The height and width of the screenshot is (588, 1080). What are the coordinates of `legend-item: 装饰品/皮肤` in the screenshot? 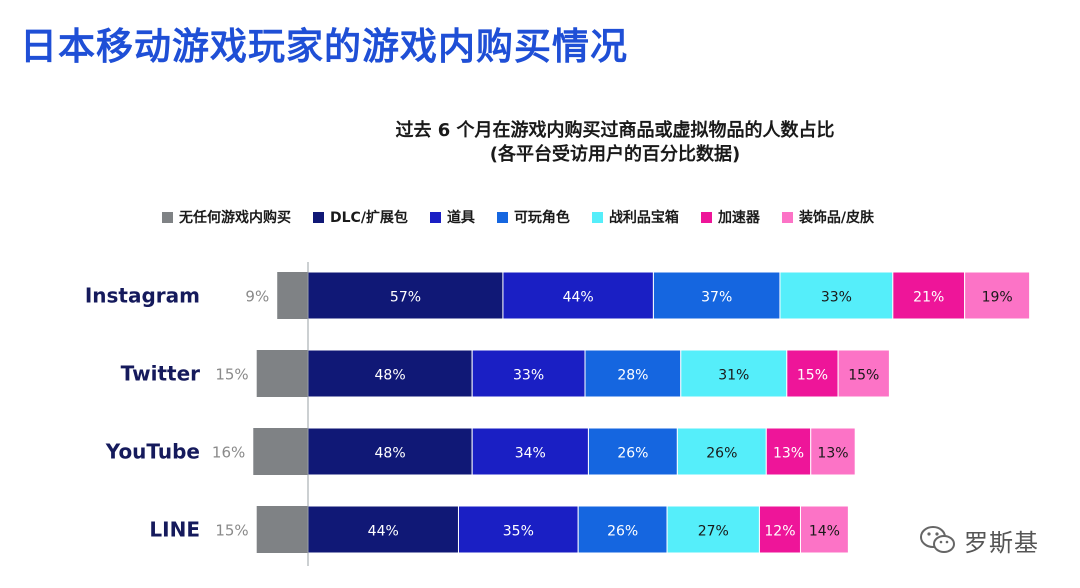 It's located at (828, 217).